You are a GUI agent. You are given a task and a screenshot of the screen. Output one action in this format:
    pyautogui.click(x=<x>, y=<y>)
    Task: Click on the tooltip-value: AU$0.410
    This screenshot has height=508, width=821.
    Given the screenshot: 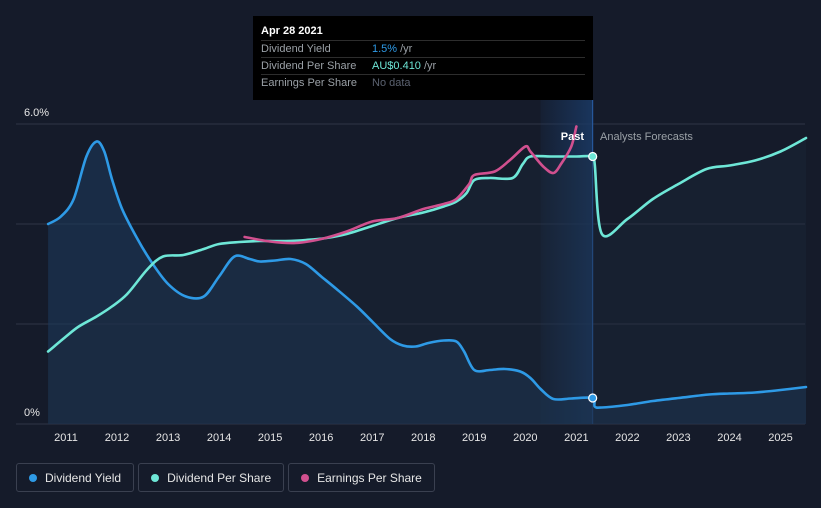 What is the action you would take?
    pyautogui.click(x=396, y=66)
    